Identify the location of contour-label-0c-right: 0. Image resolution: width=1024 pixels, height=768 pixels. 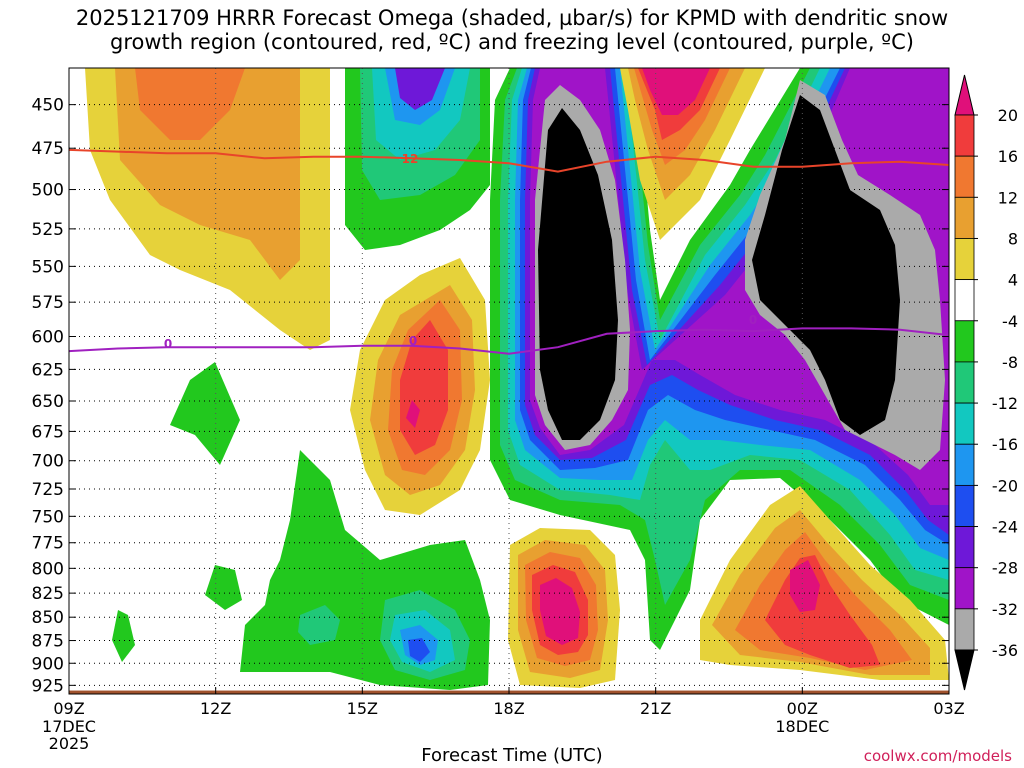
(753, 320).